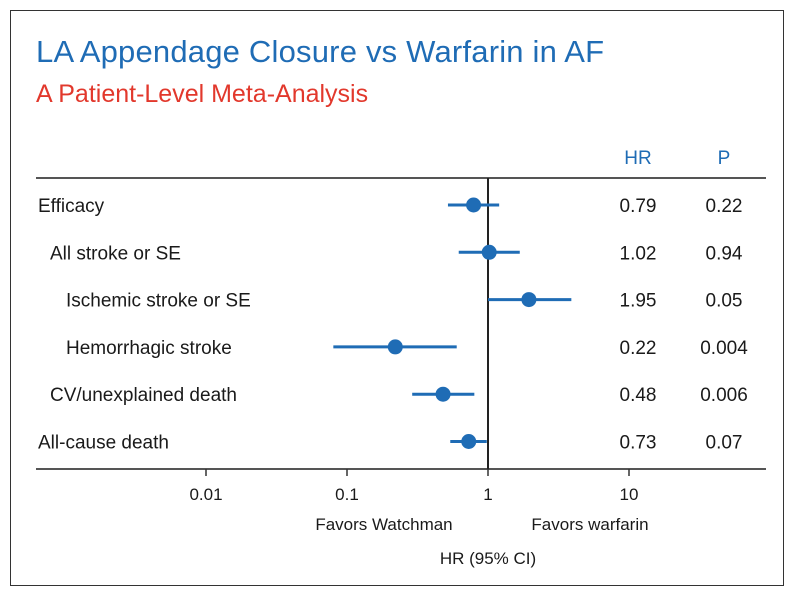 The height and width of the screenshot is (598, 796). Describe the element at coordinates (638, 253) in the screenshot. I see `hr-value: 1.02` at that location.